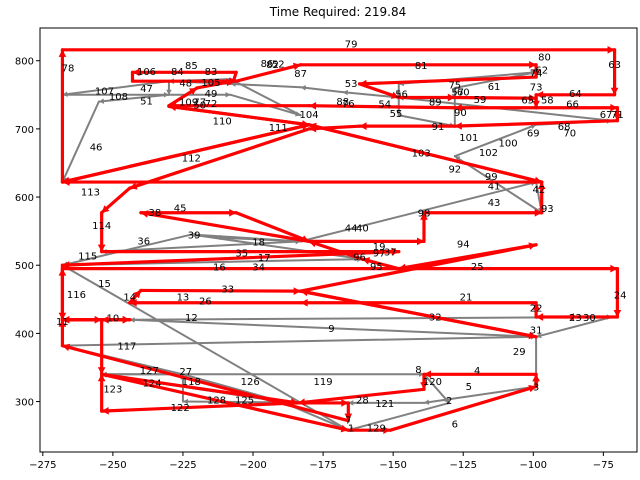  What do you see at coordinates (90, 193) in the screenshot?
I see `node-label: 113` at bounding box center [90, 193].